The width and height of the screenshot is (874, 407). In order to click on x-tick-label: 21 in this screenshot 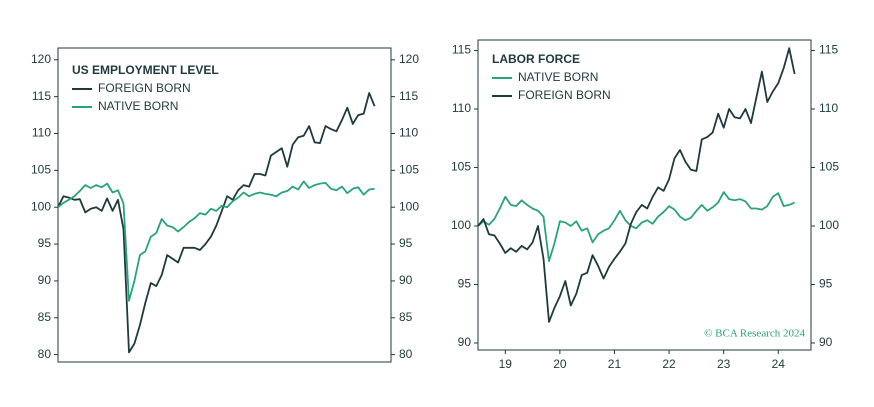, I will do `click(615, 364)`.